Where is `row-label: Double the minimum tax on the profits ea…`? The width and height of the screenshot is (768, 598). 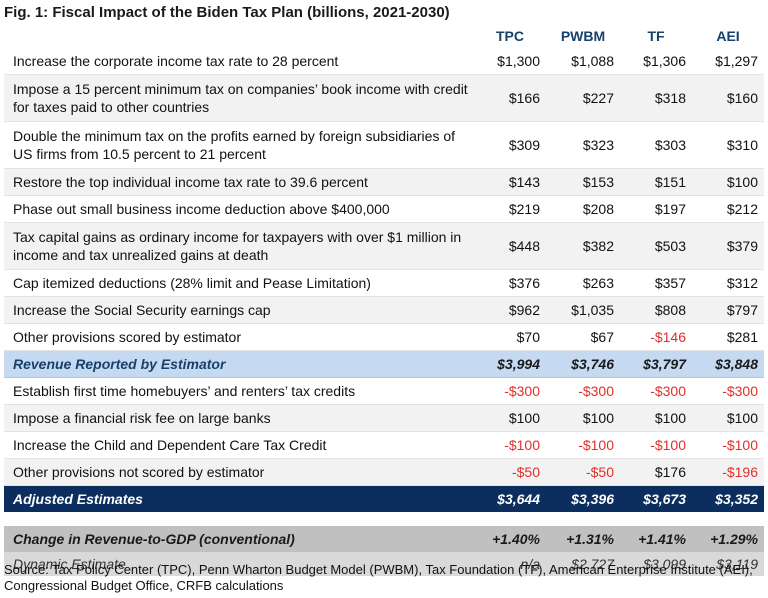 row-label: Double the minimum tax on the profits ea… is located at coordinates (239, 145).